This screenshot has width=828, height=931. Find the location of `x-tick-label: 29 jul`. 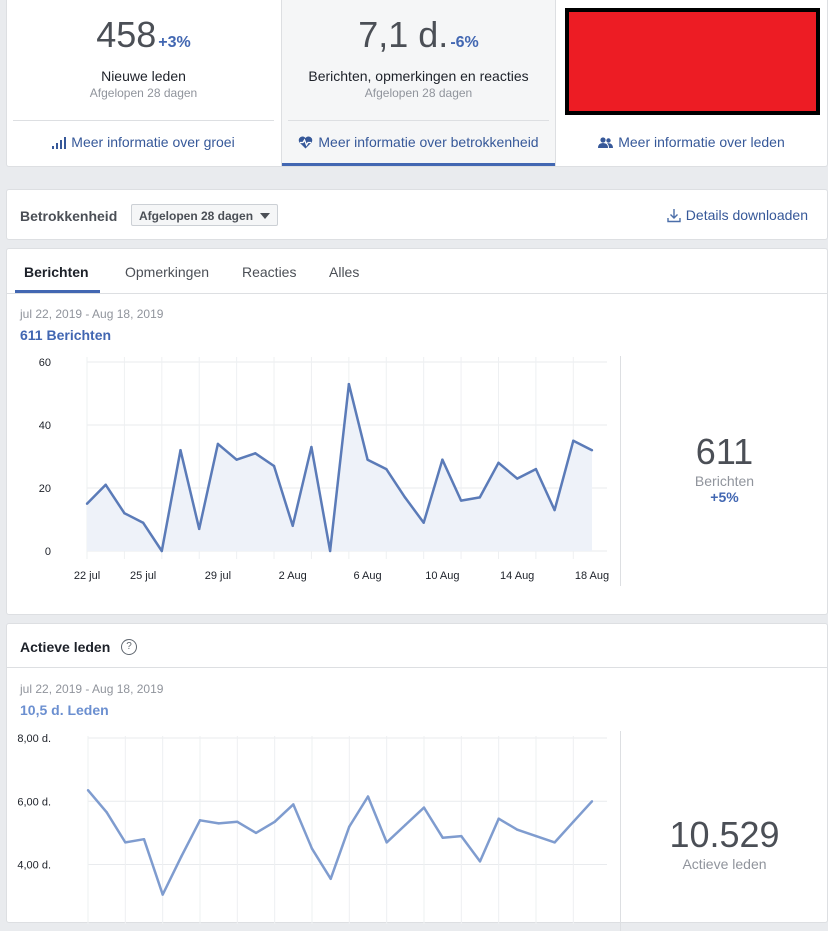

x-tick-label: 29 jul is located at coordinates (218, 576).